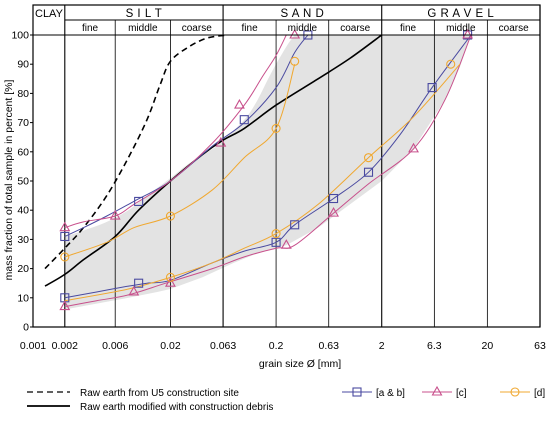 Image resolution: width=550 pixels, height=422 pixels. What do you see at coordinates (159, 393) in the screenshot?
I see `legend-label: Raw earth from U5 construction site` at bounding box center [159, 393].